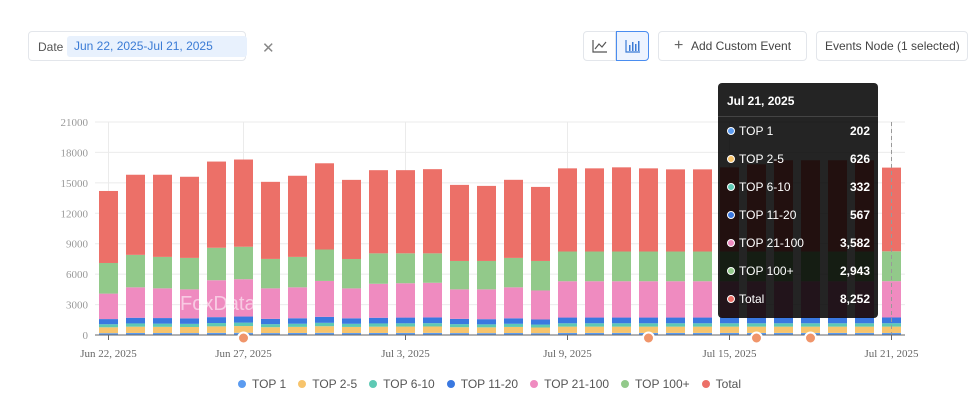 The image size is (979, 406). What do you see at coordinates (402, 384) in the screenshot?
I see `legend-item: TOP 6-10` at bounding box center [402, 384].